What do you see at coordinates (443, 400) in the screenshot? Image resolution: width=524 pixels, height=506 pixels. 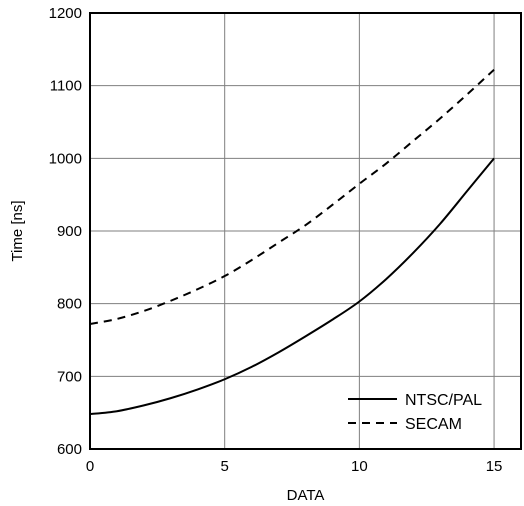 I see `legend-label: NTSC/PAL` at bounding box center [443, 400].